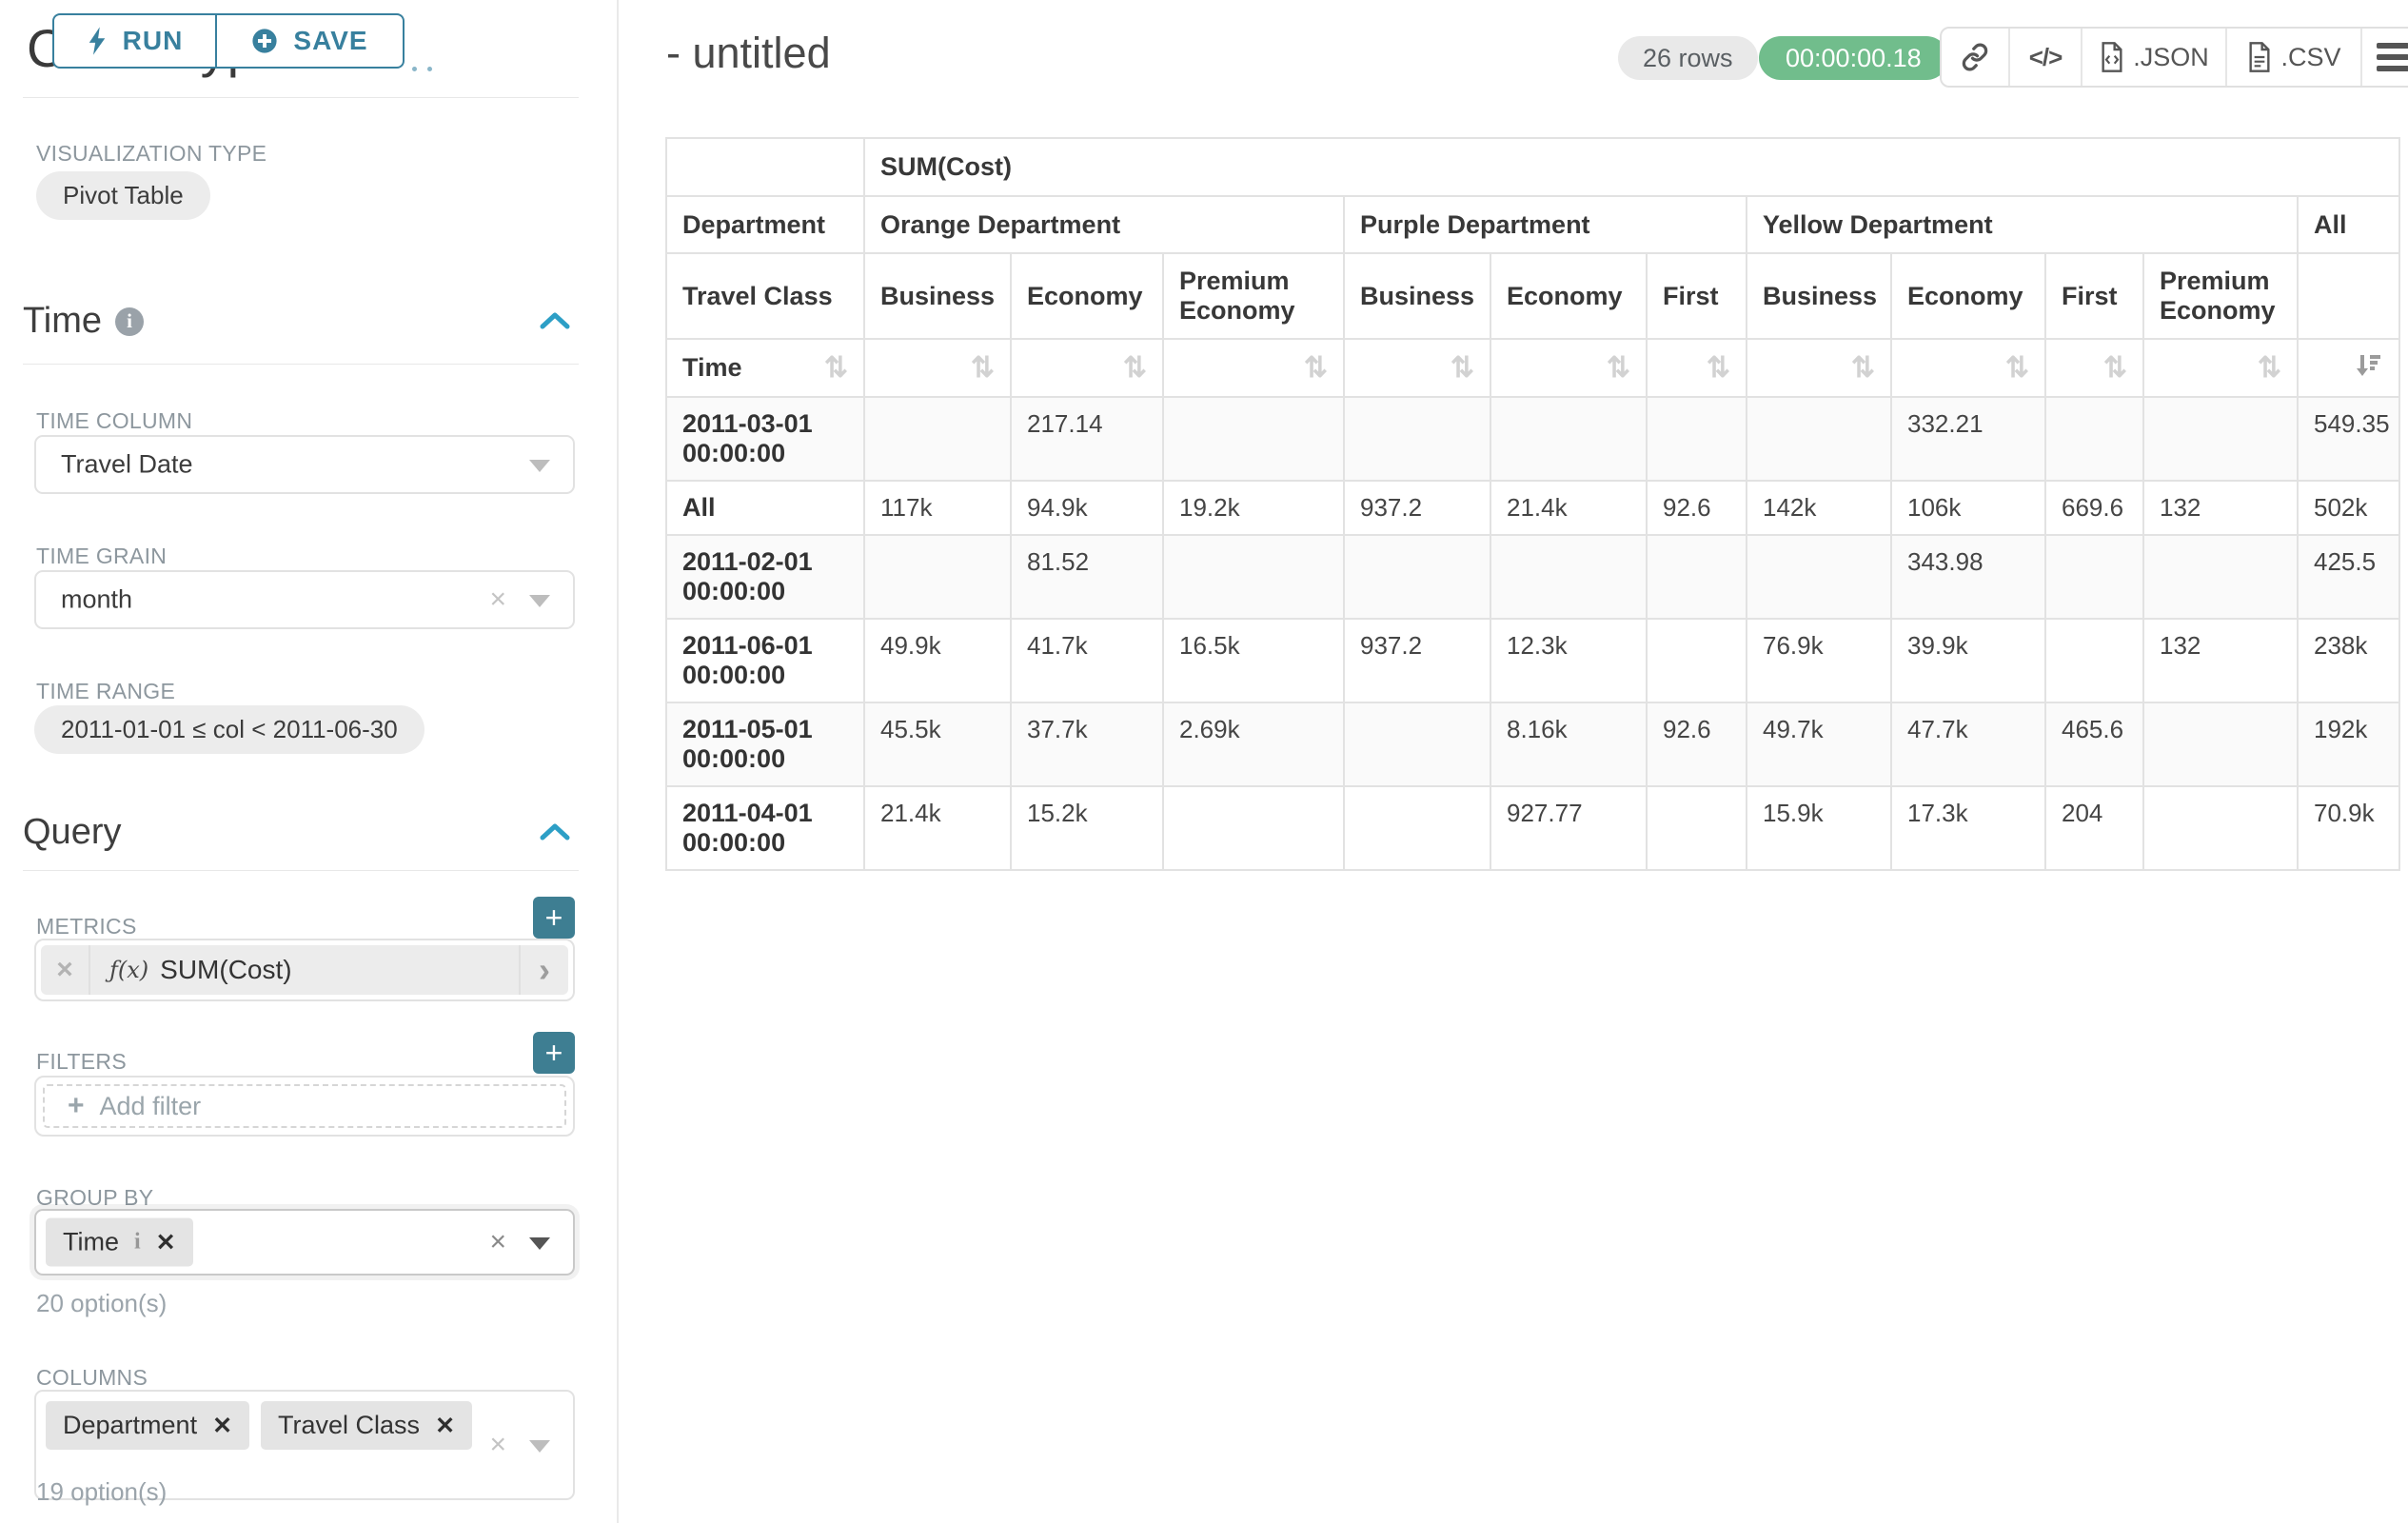 The width and height of the screenshot is (2408, 1523). Describe the element at coordinates (91, 1241) in the screenshot. I see `tag-label: Time` at that location.